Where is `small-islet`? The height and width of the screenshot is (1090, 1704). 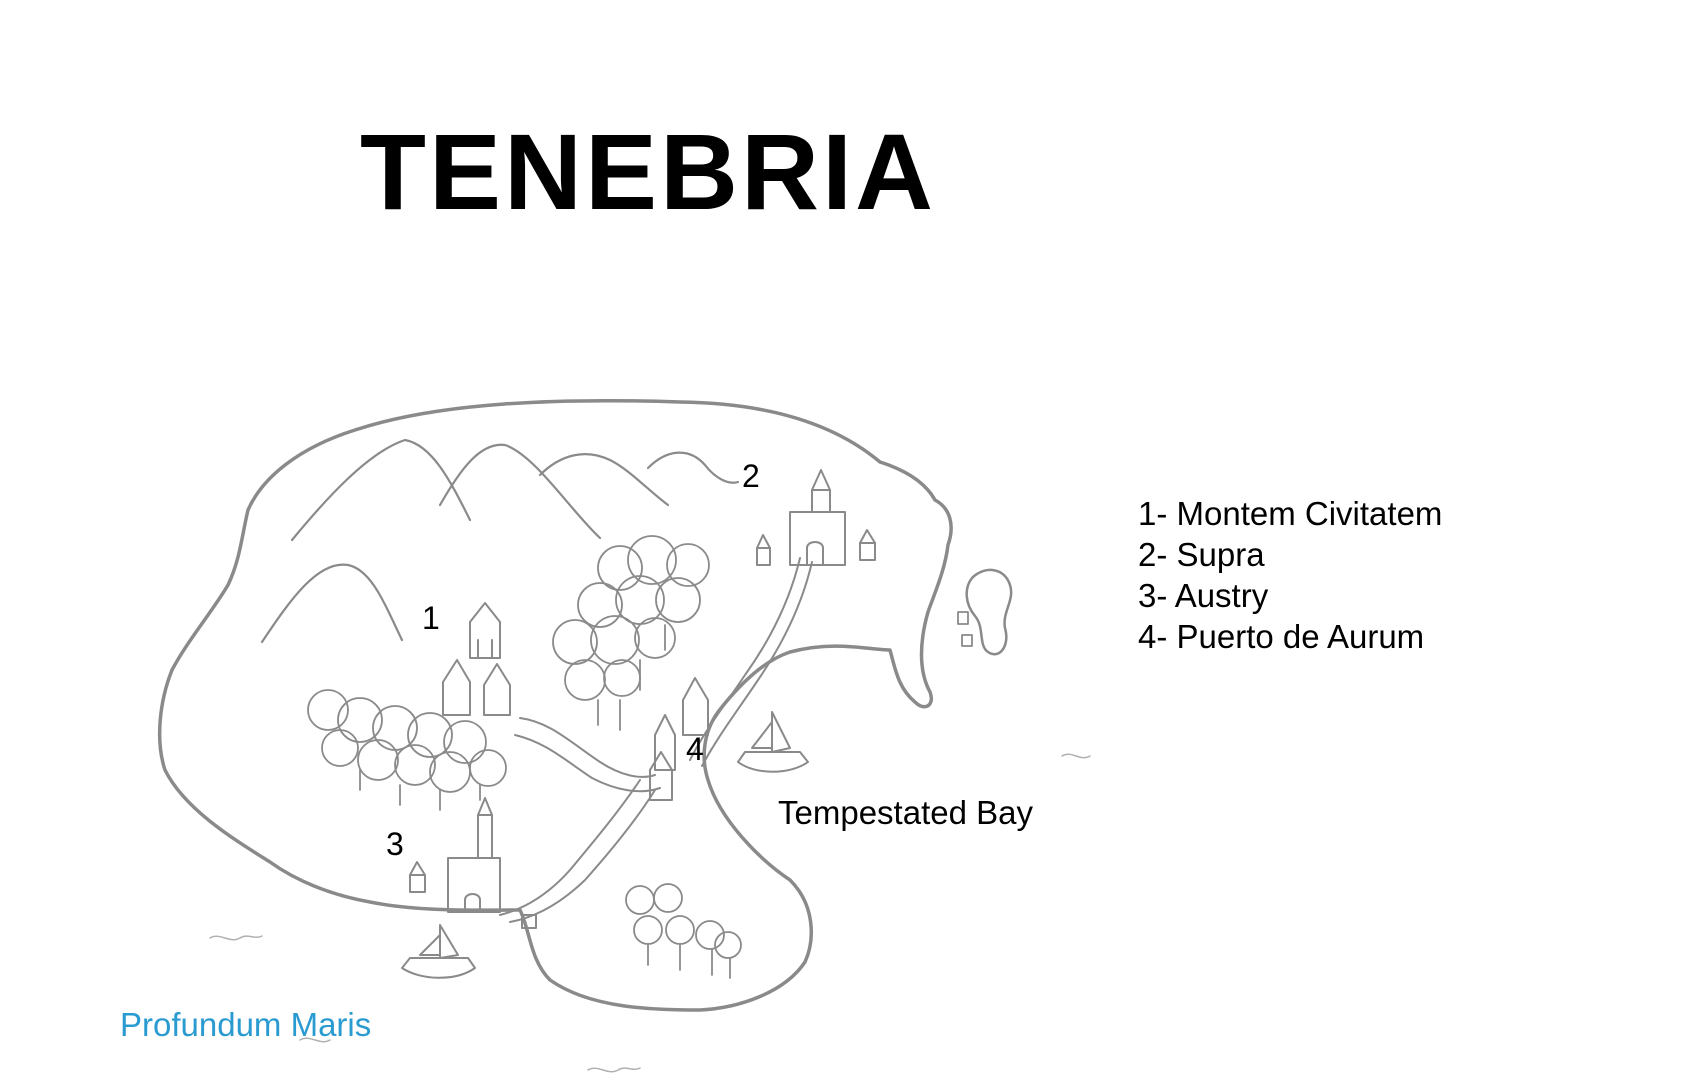 small-islet is located at coordinates (989, 612).